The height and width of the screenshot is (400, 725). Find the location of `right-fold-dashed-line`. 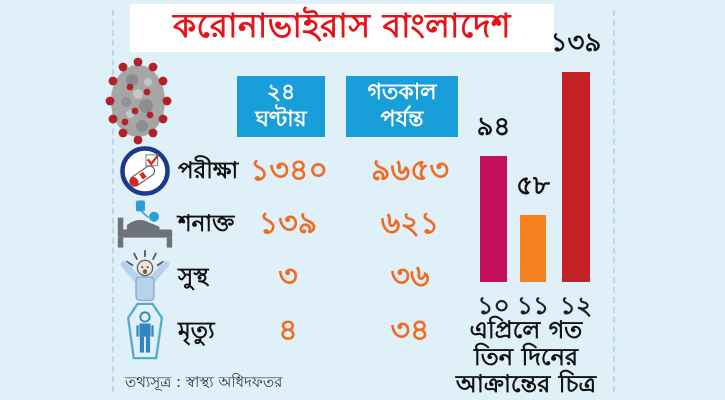

right-fold-dashed-line is located at coordinates (614, 201).